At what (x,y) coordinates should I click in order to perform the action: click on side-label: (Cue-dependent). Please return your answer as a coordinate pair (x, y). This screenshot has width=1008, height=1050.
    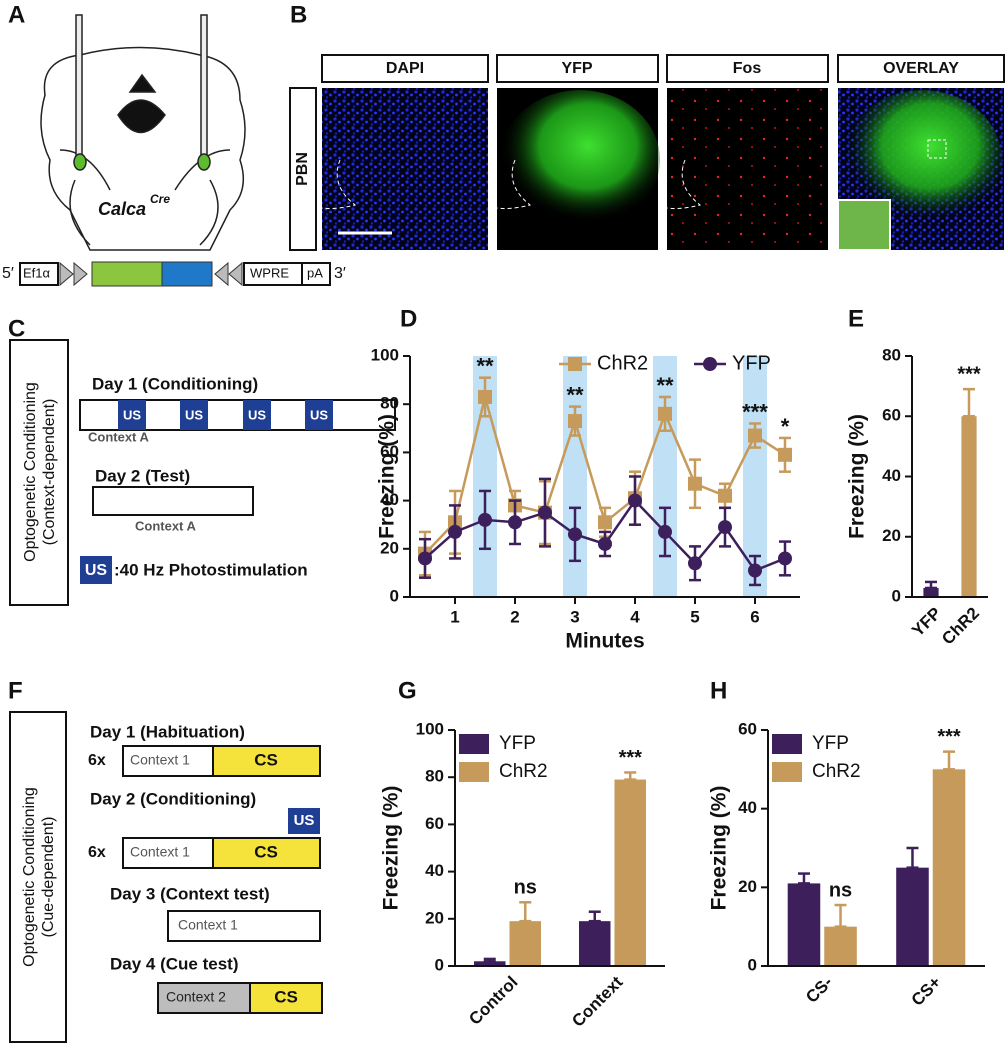
    Looking at the image, I should click on (48, 877).